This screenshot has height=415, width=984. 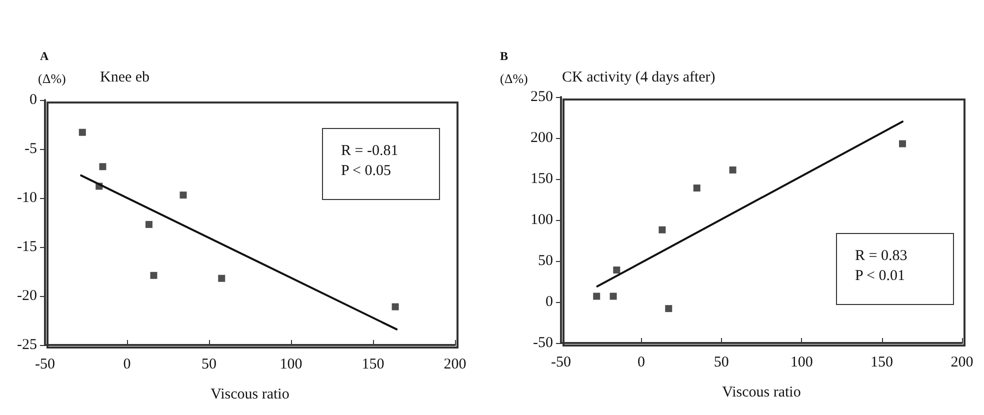 What do you see at coordinates (30, 149) in the screenshot?
I see `y-tick-label: -5` at bounding box center [30, 149].